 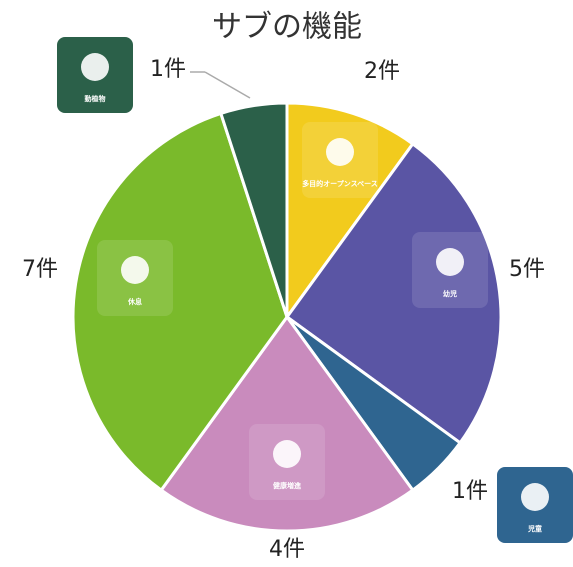 I want to click on category-label: 児童, so click(x=534, y=528).